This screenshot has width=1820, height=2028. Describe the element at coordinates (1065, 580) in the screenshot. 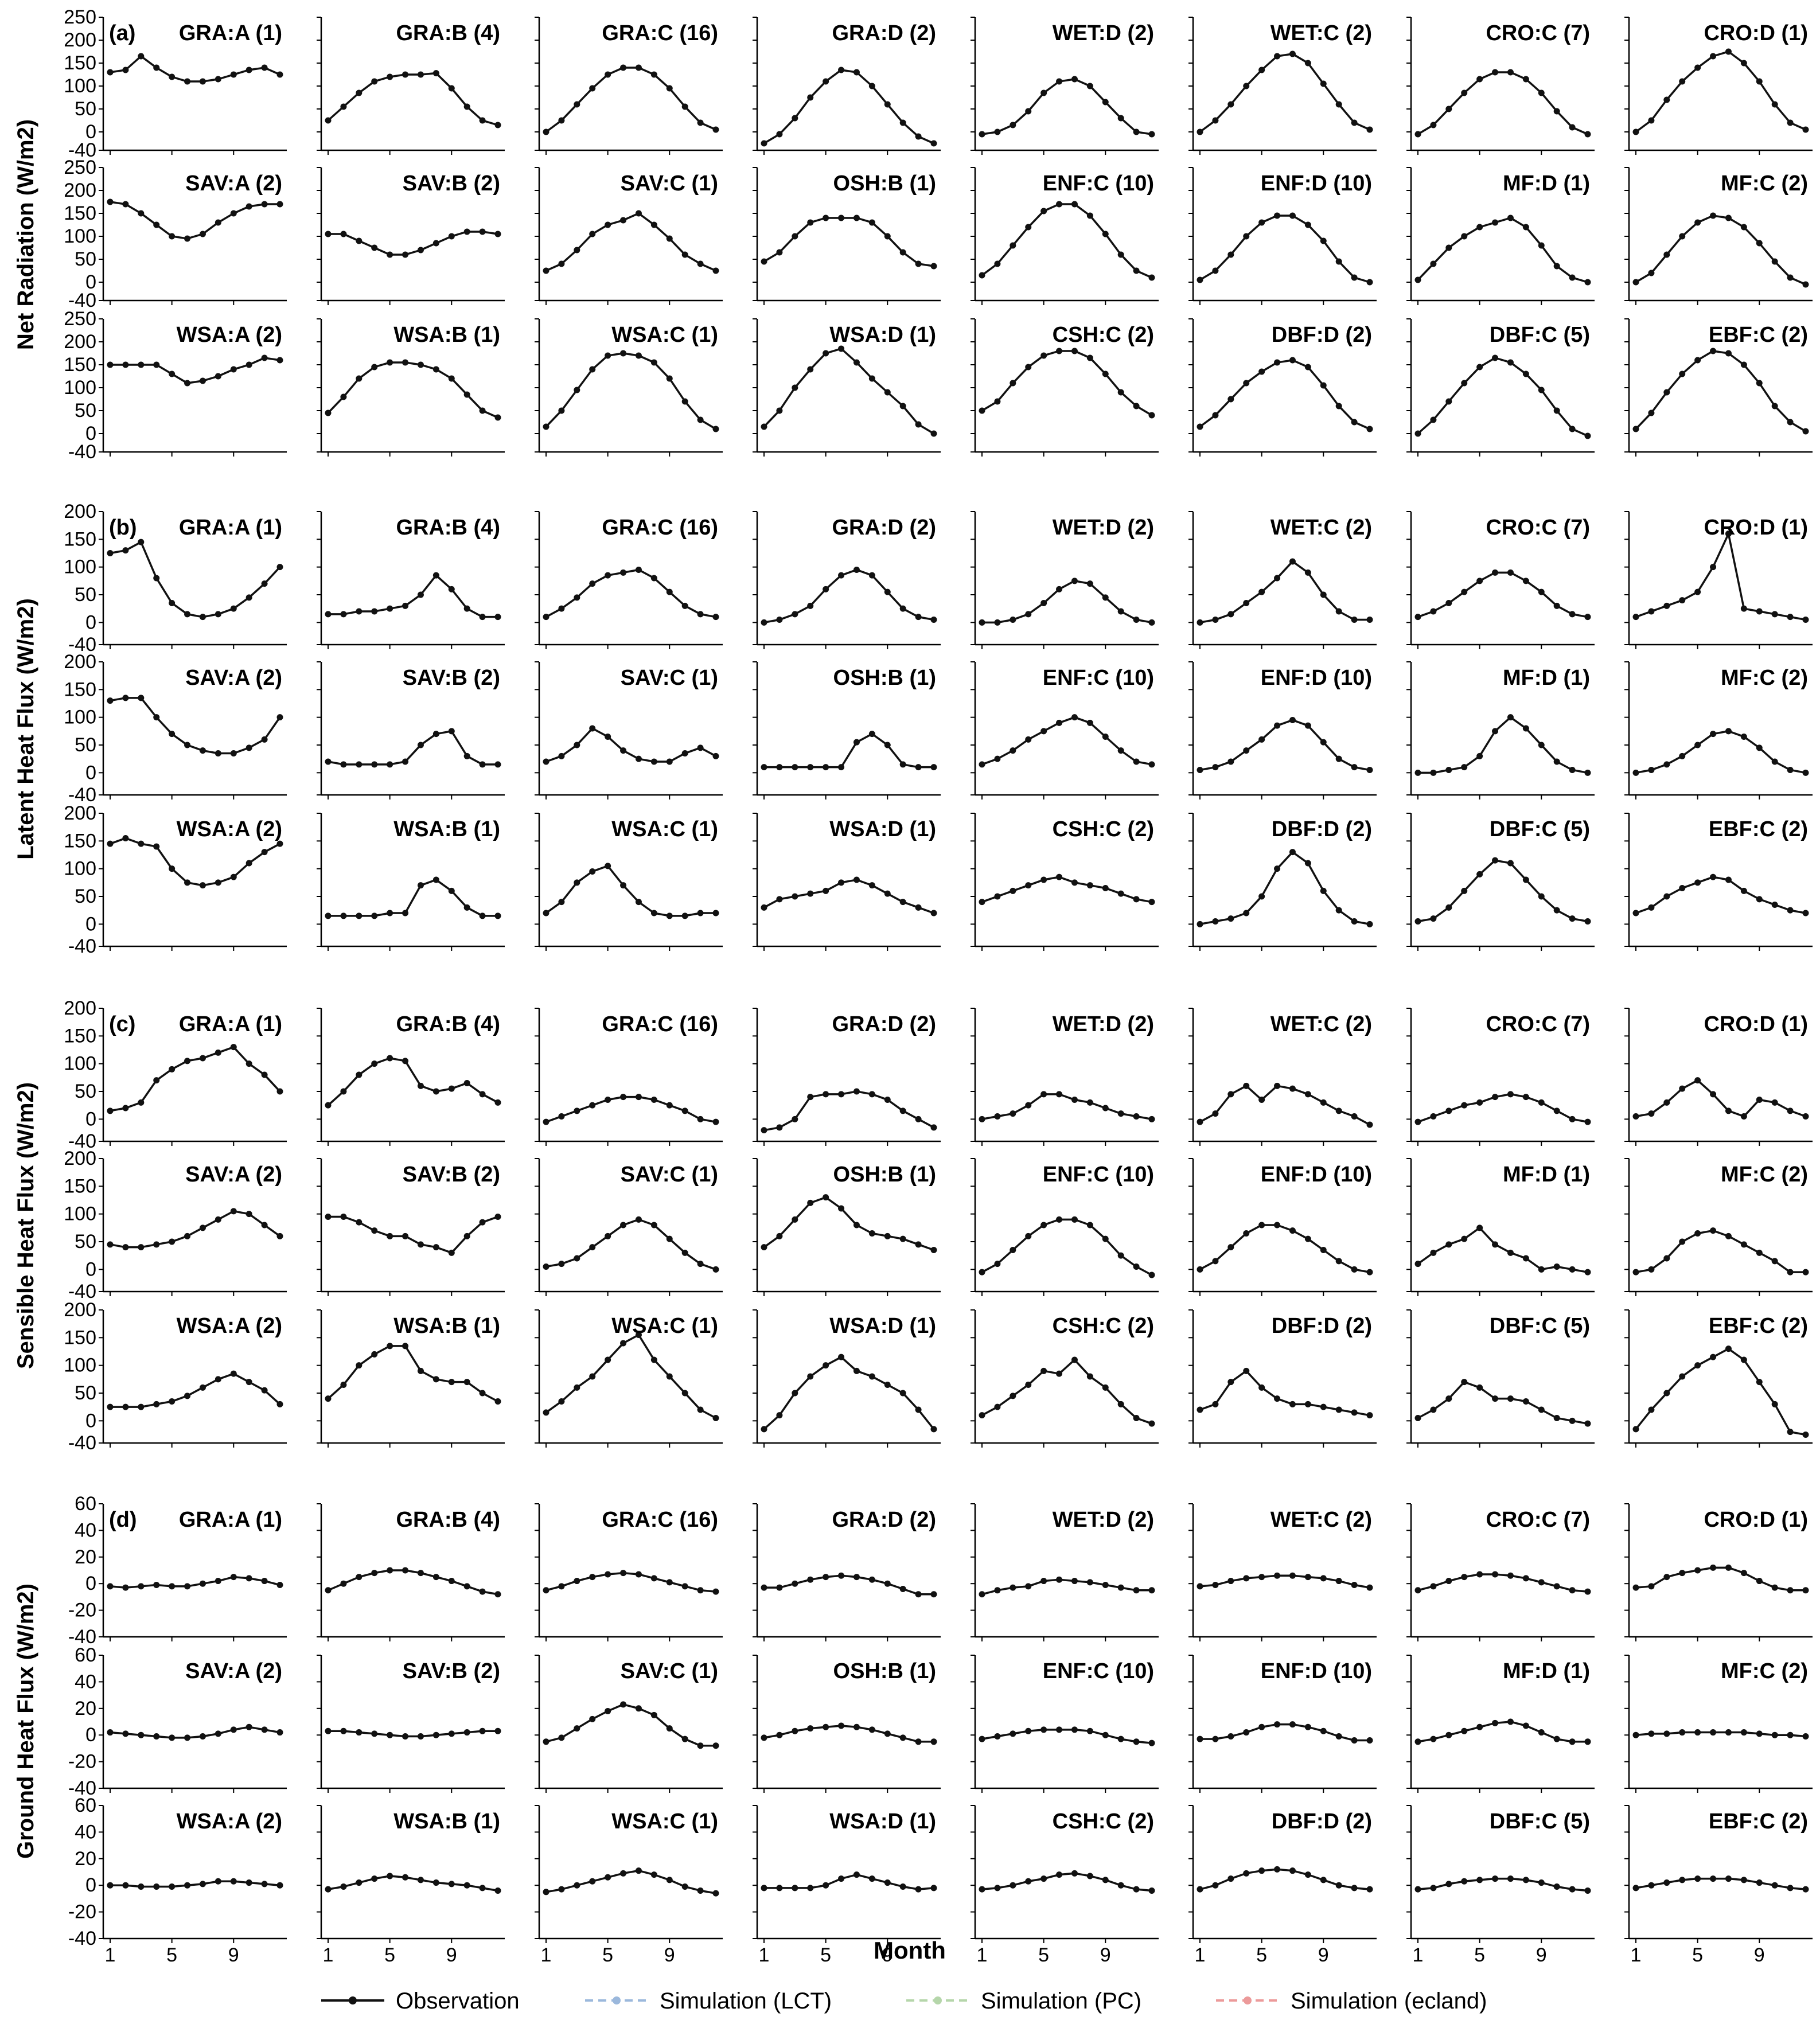

I see `chart-panel: WET:D (2)` at that location.